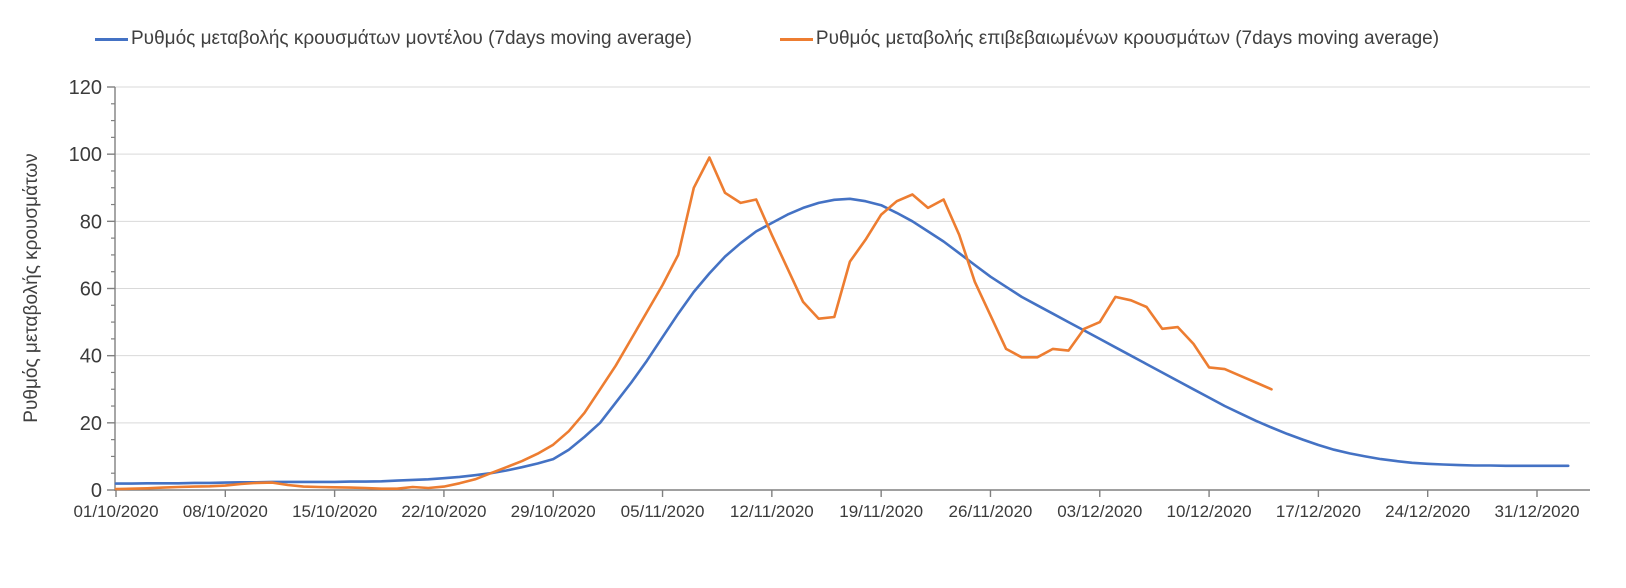  I want to click on x-tick-label-0: 01/10/2020, so click(115, 511).